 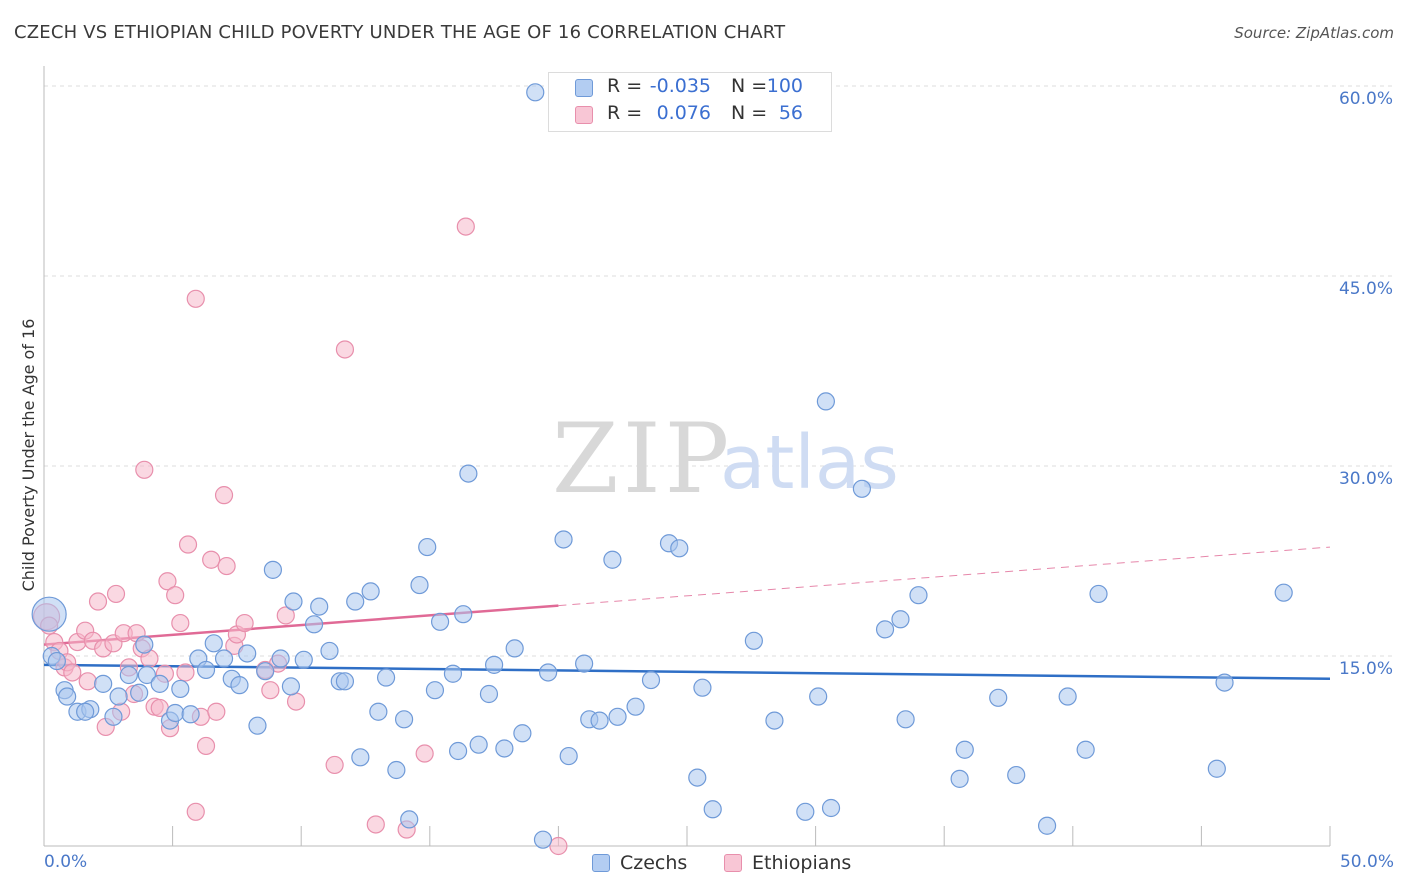 I want to click on ethiopian-n-label: N =, so click(x=749, y=113).